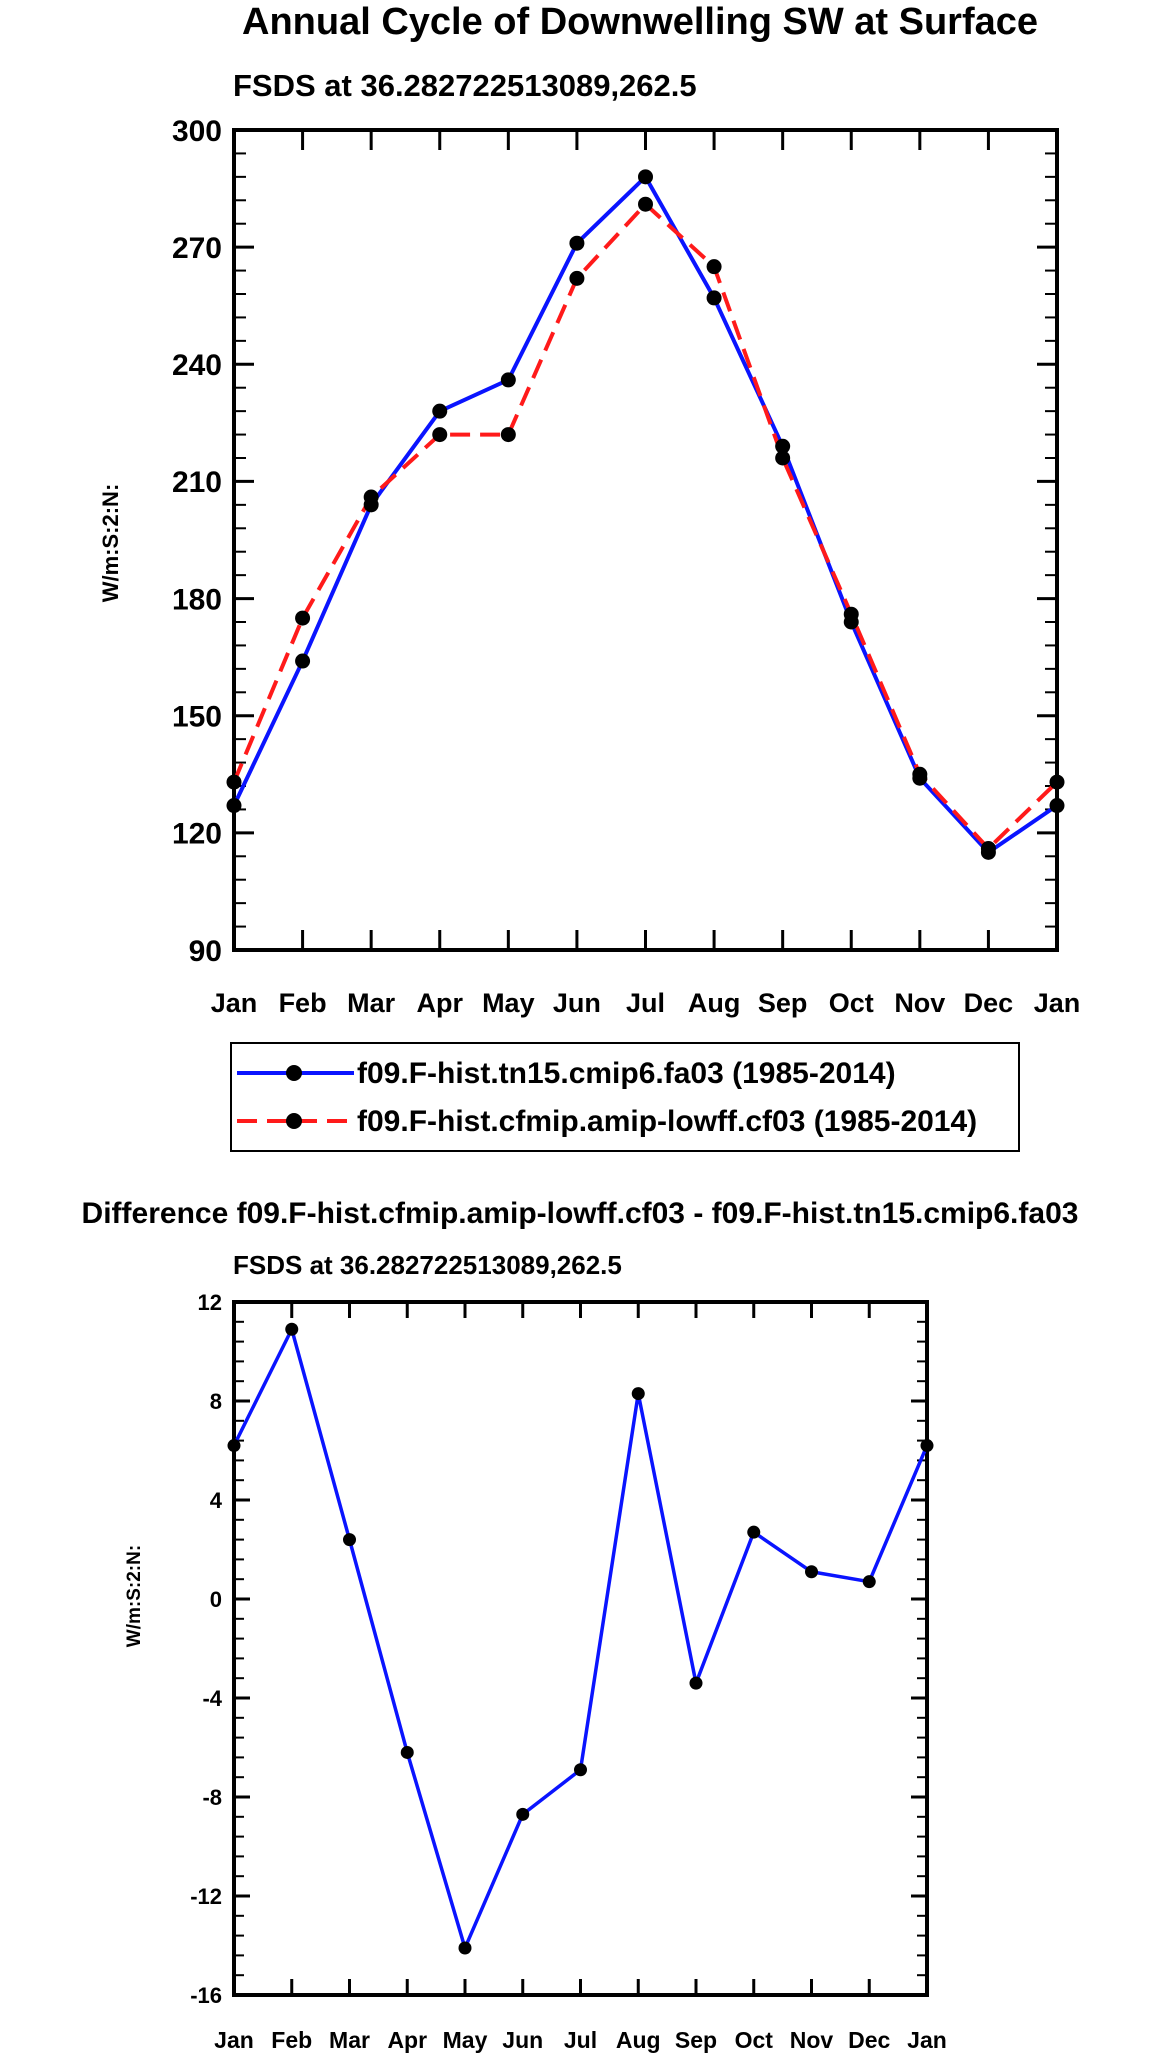  Describe the element at coordinates (294, 1121) in the screenshot. I see `legend-marker-series-b` at that location.